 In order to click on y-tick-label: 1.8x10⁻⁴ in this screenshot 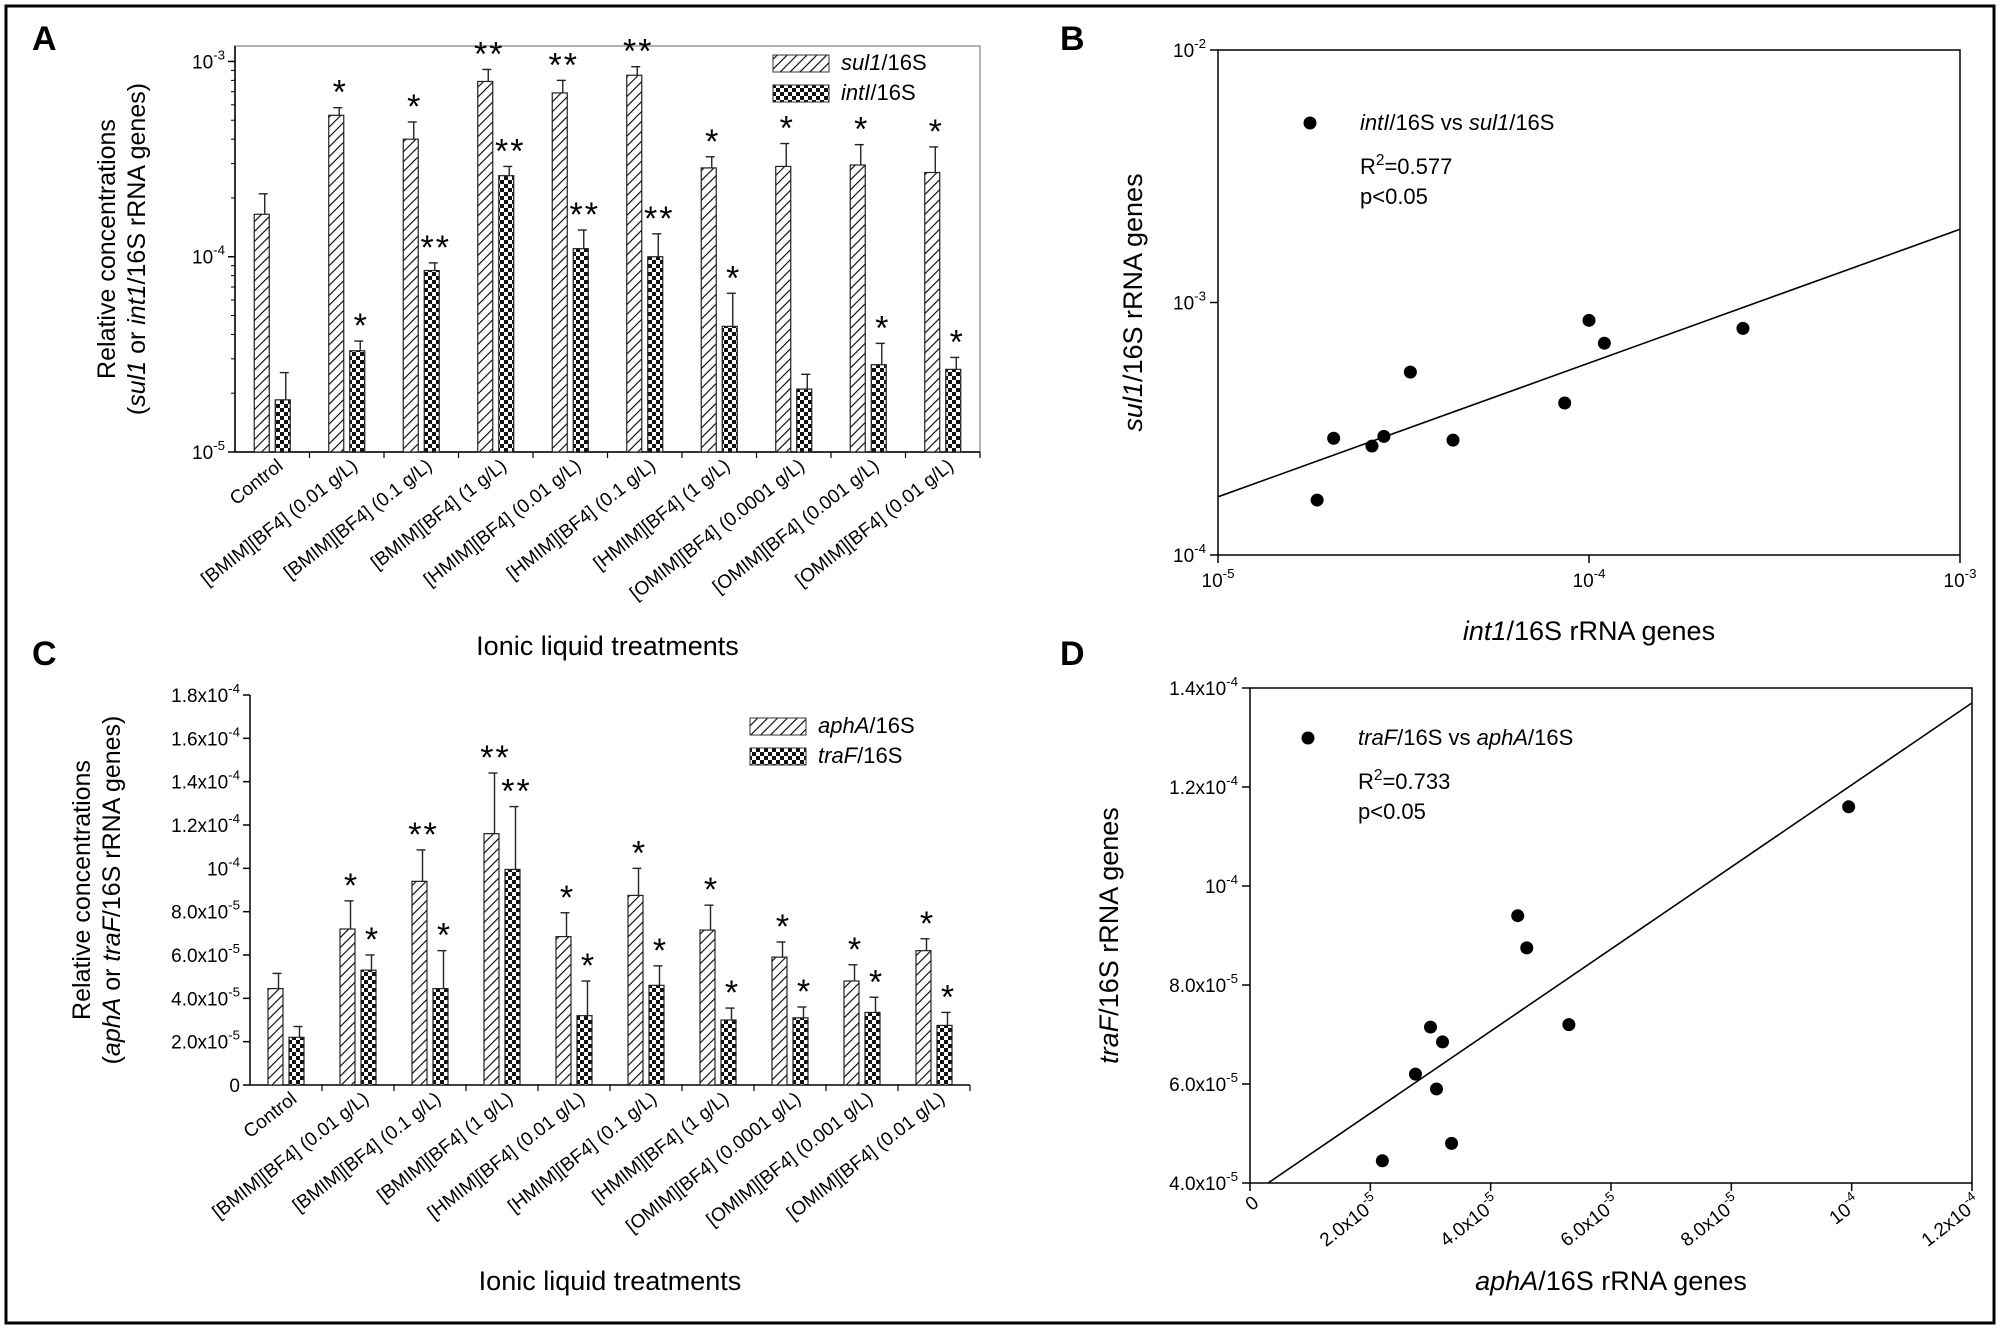, I will do `click(205, 694)`.